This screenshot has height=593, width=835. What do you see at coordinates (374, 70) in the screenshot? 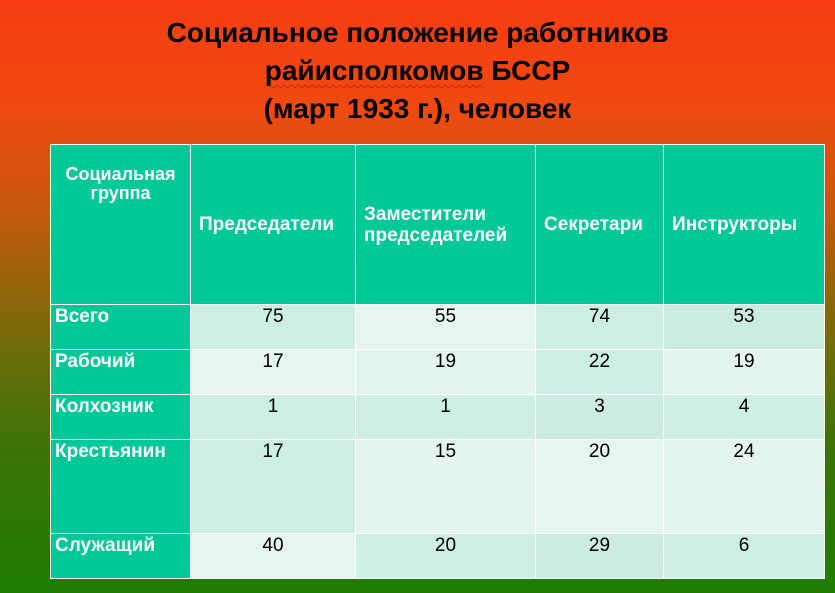
I see `title-line-2-word: райисполкомов` at bounding box center [374, 70].